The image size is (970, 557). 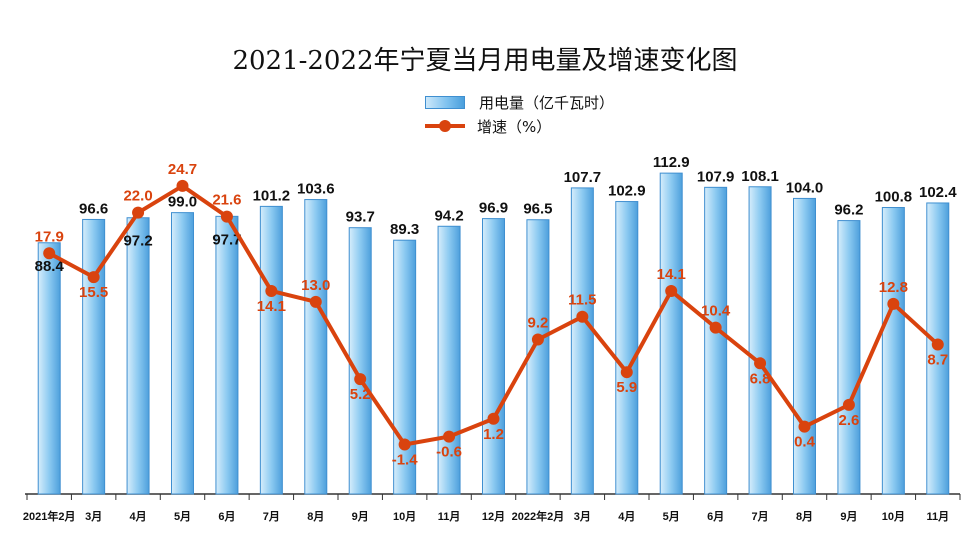 What do you see at coordinates (493, 516) in the screenshot?
I see `x-tick-label: 12月` at bounding box center [493, 516].